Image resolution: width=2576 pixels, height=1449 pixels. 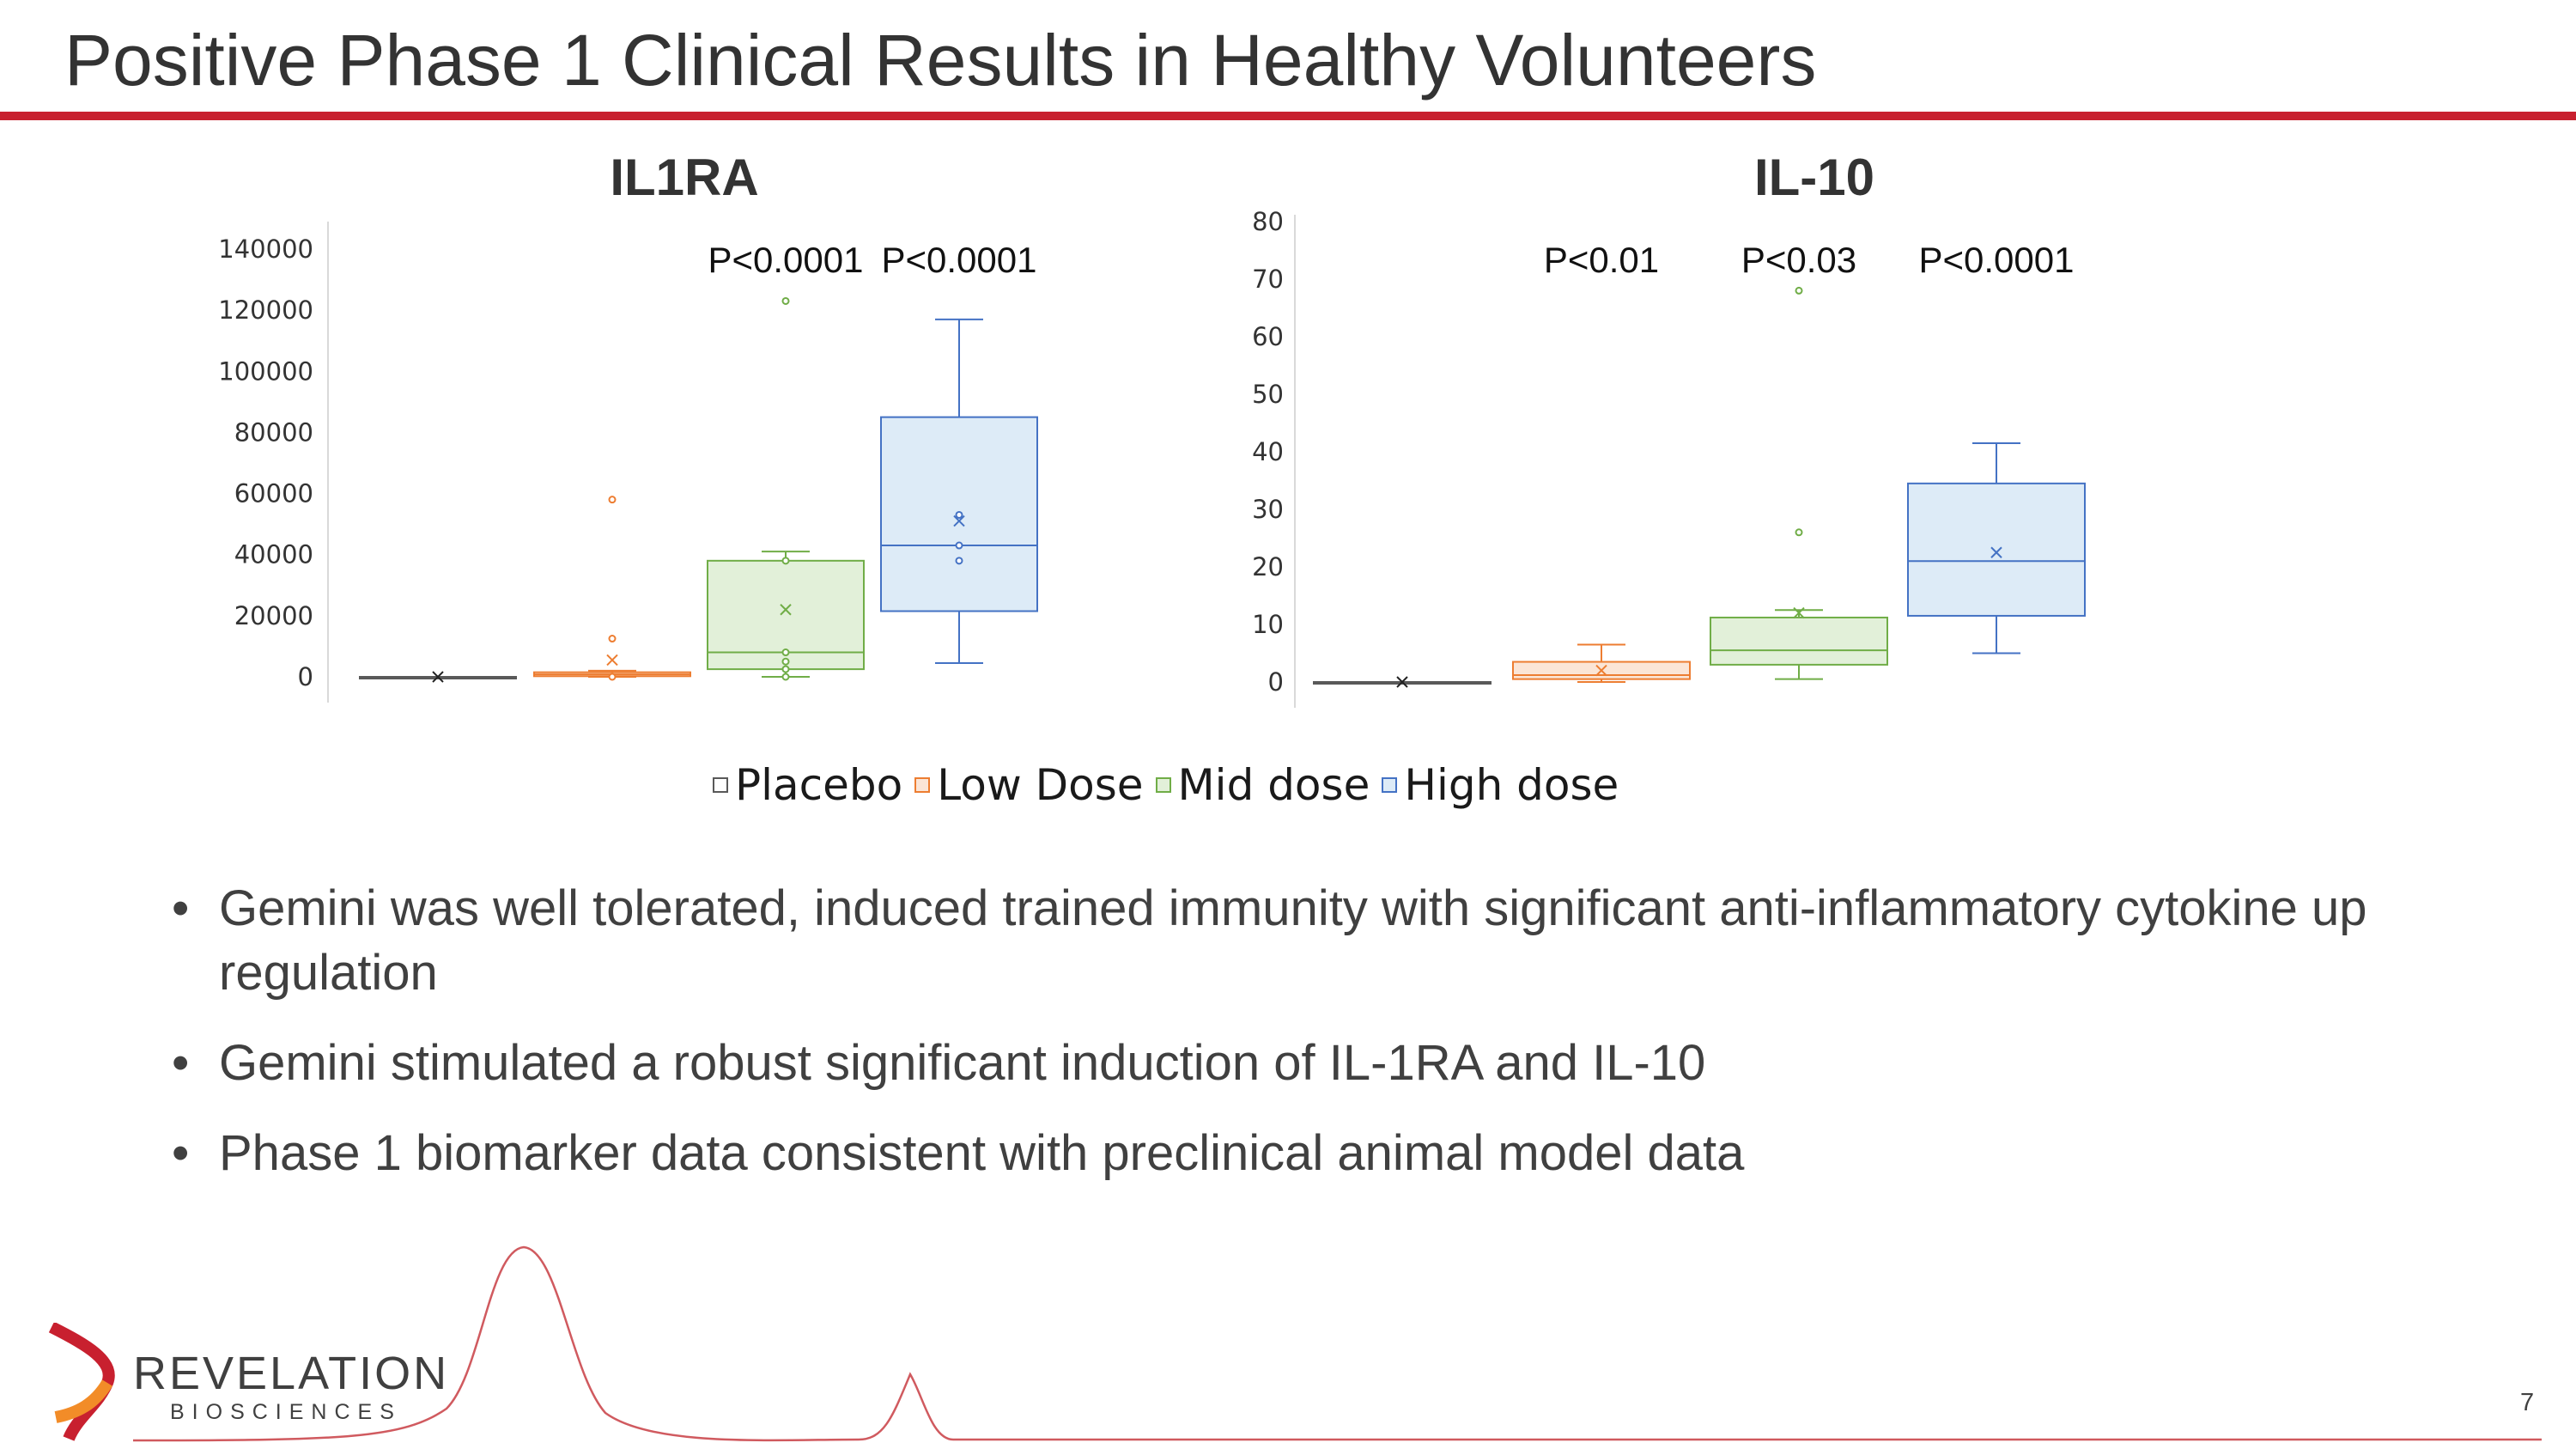 I want to click on y-tick-label: 10, so click(x=1268, y=624).